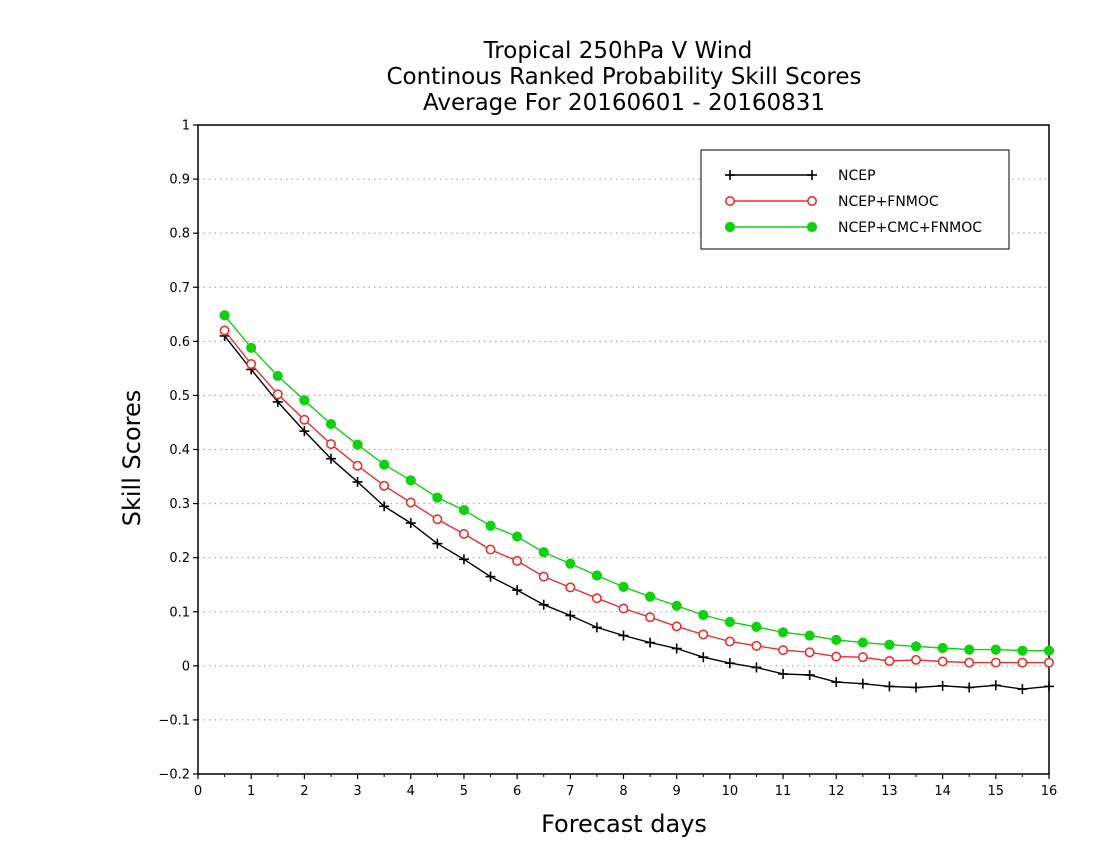 The width and height of the screenshot is (1100, 850). Describe the element at coordinates (517, 791) in the screenshot. I see `x-tick-label: 6` at that location.